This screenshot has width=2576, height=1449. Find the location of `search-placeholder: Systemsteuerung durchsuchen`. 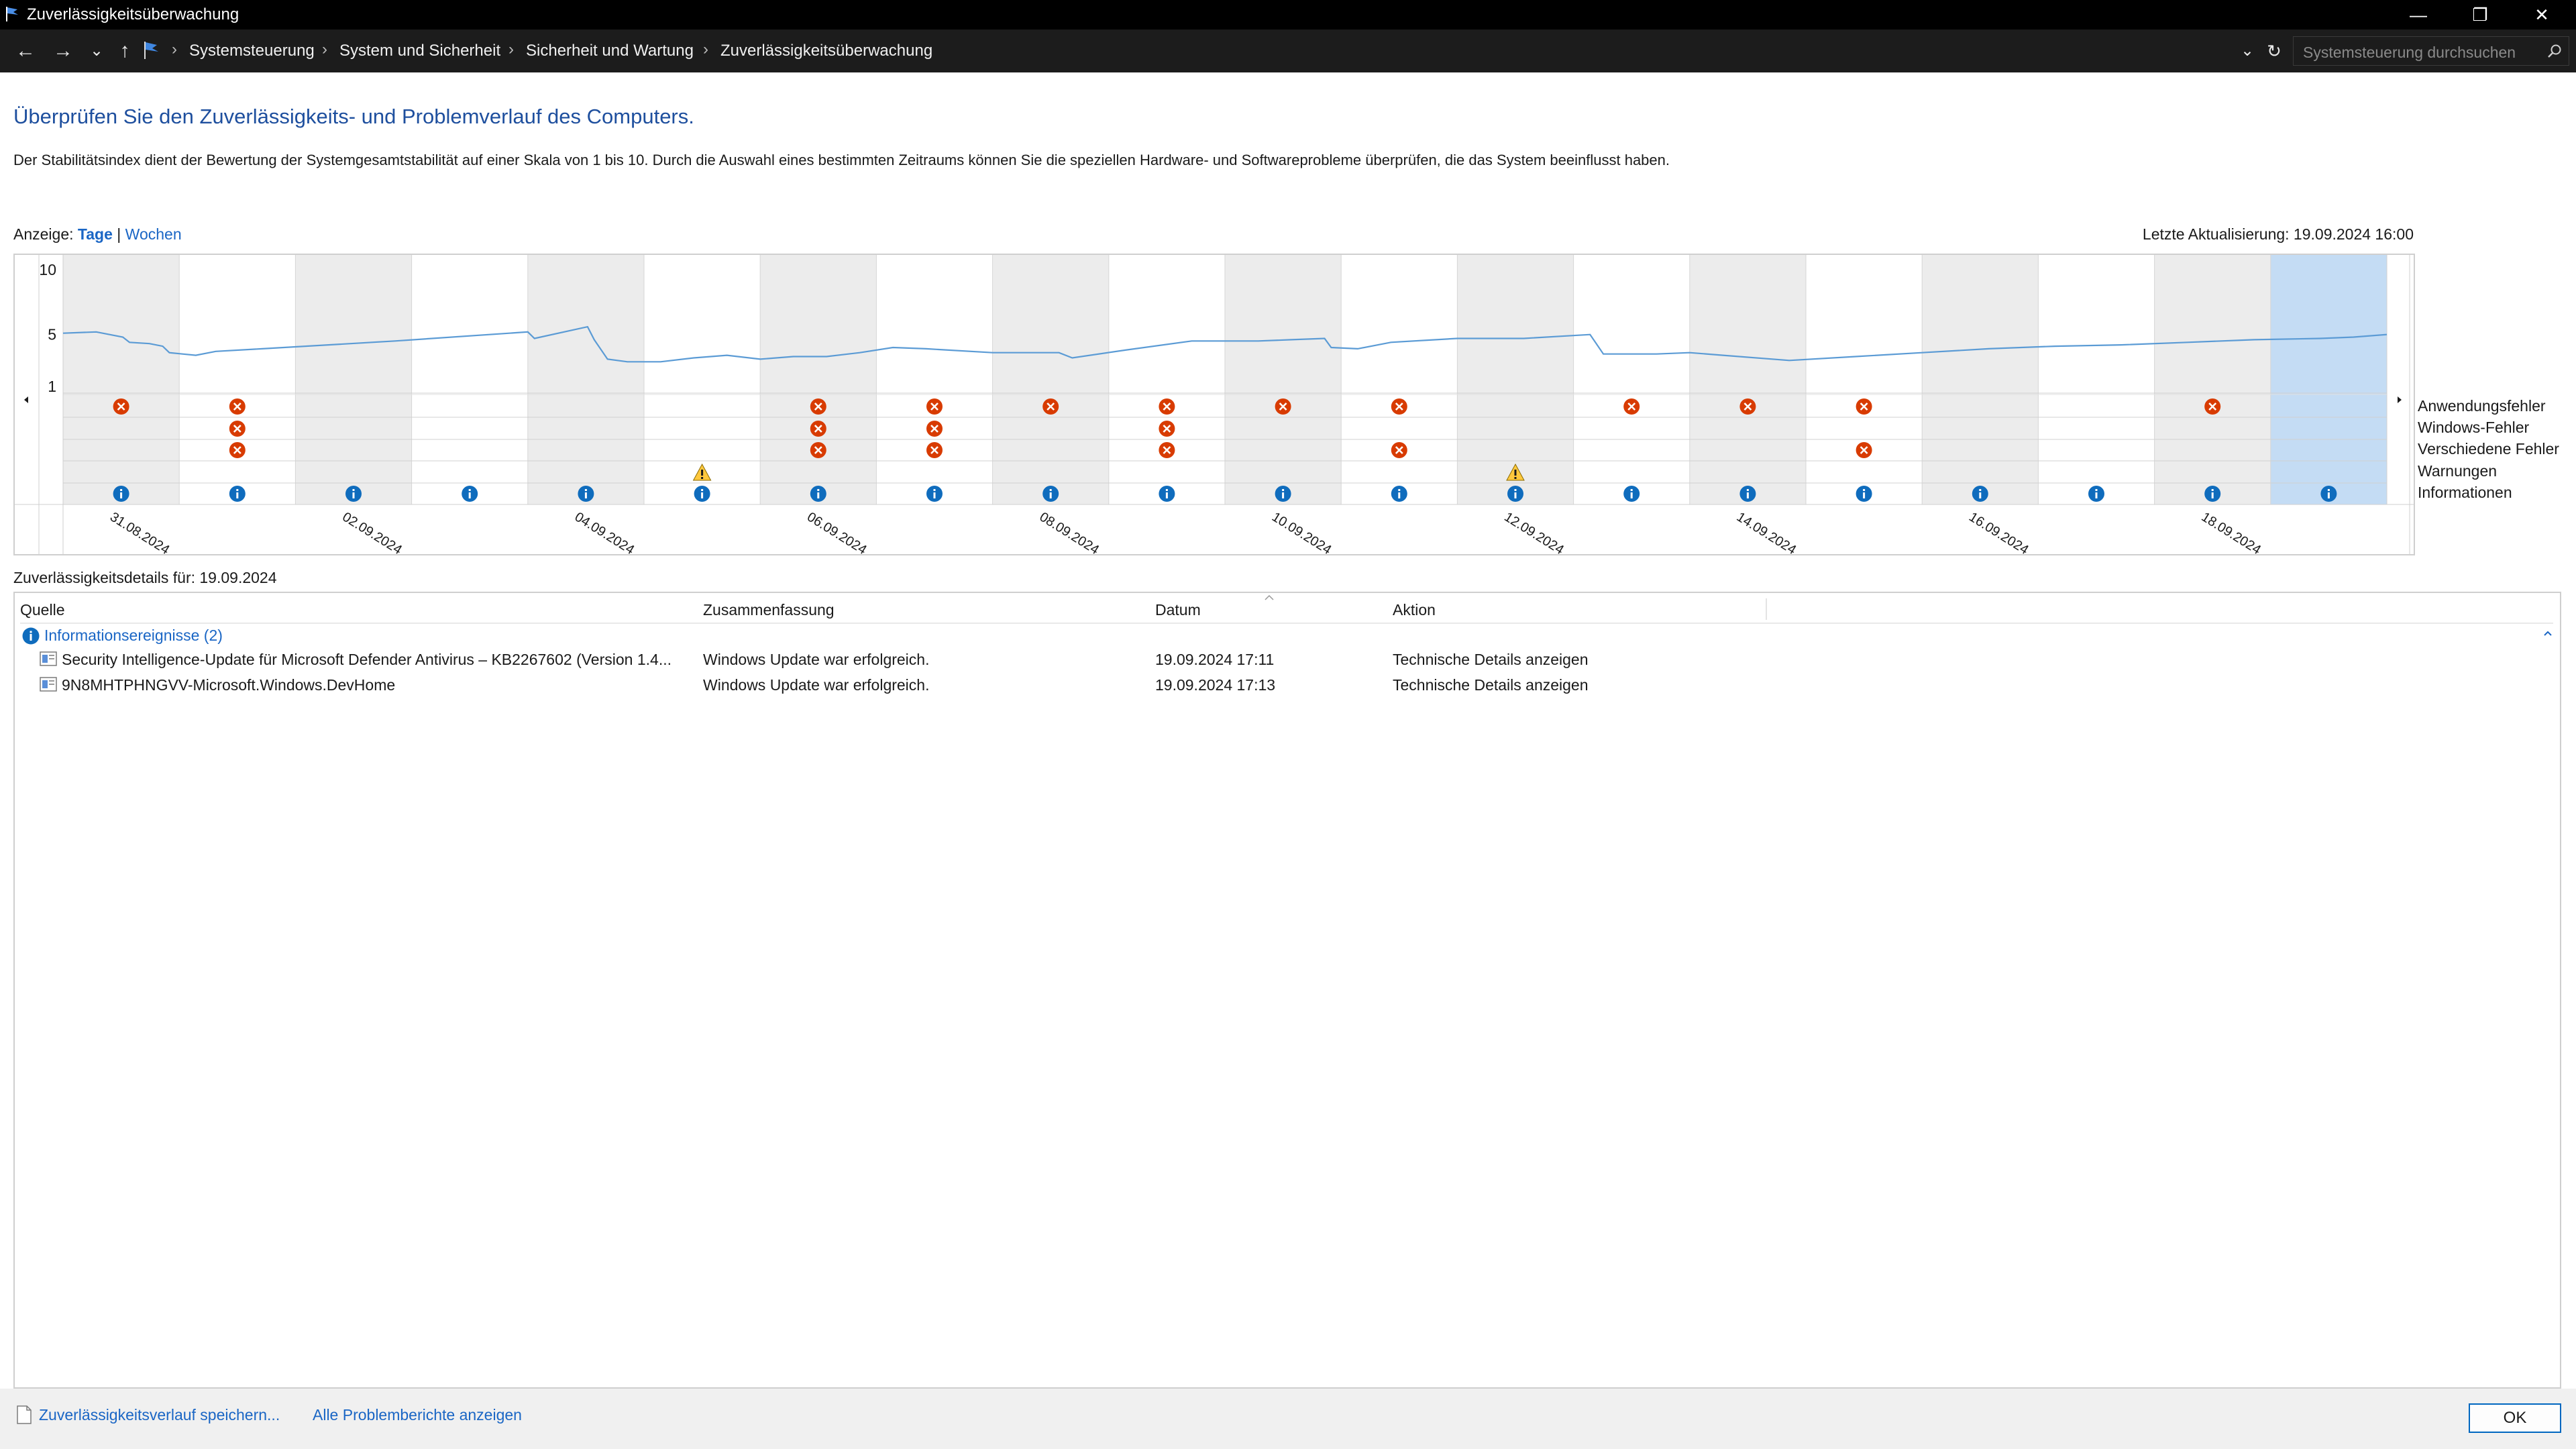

search-placeholder: Systemsteuerung durchsuchen is located at coordinates (2409, 52).